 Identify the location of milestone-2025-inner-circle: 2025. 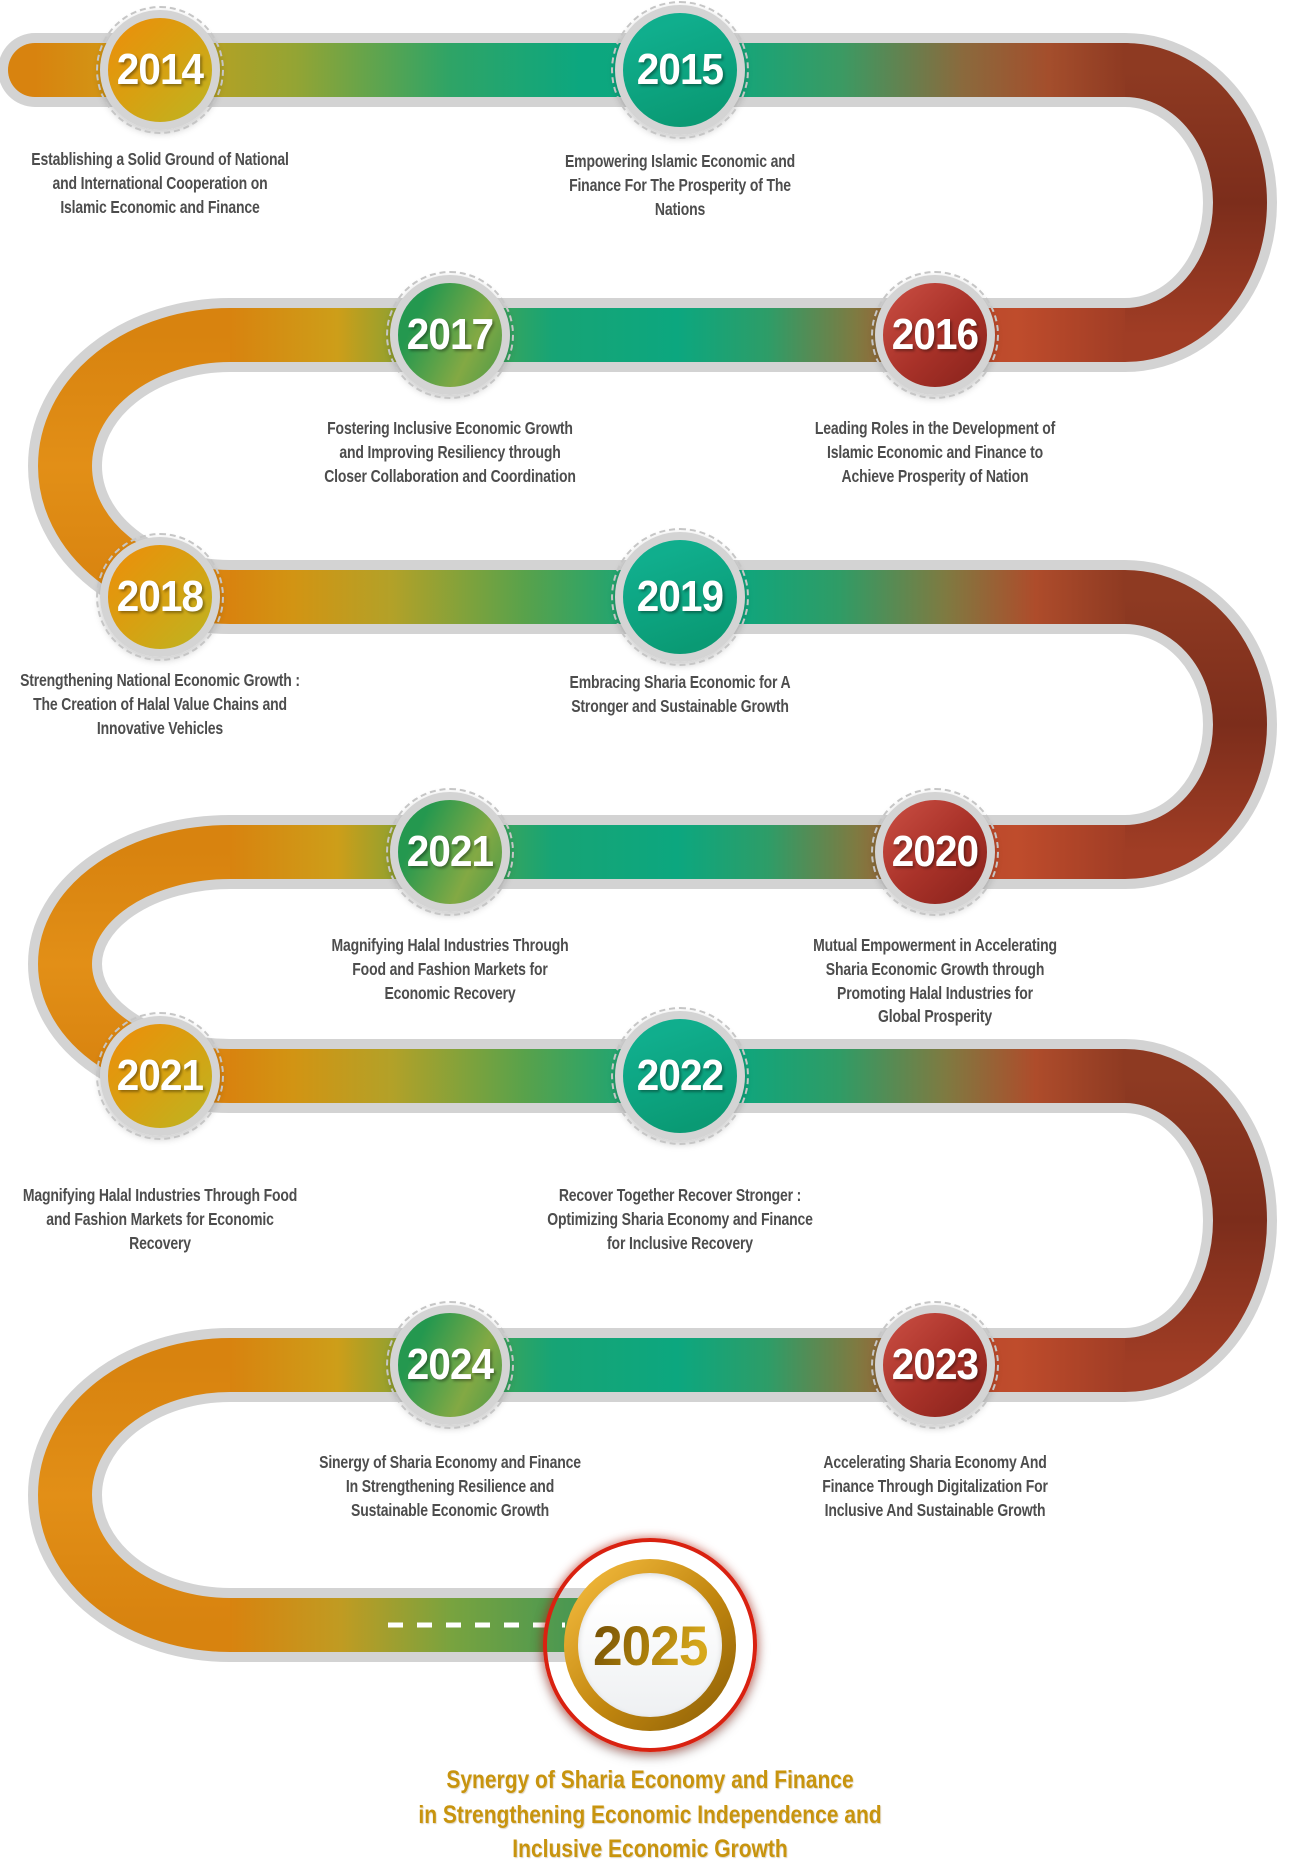
(650, 1645).